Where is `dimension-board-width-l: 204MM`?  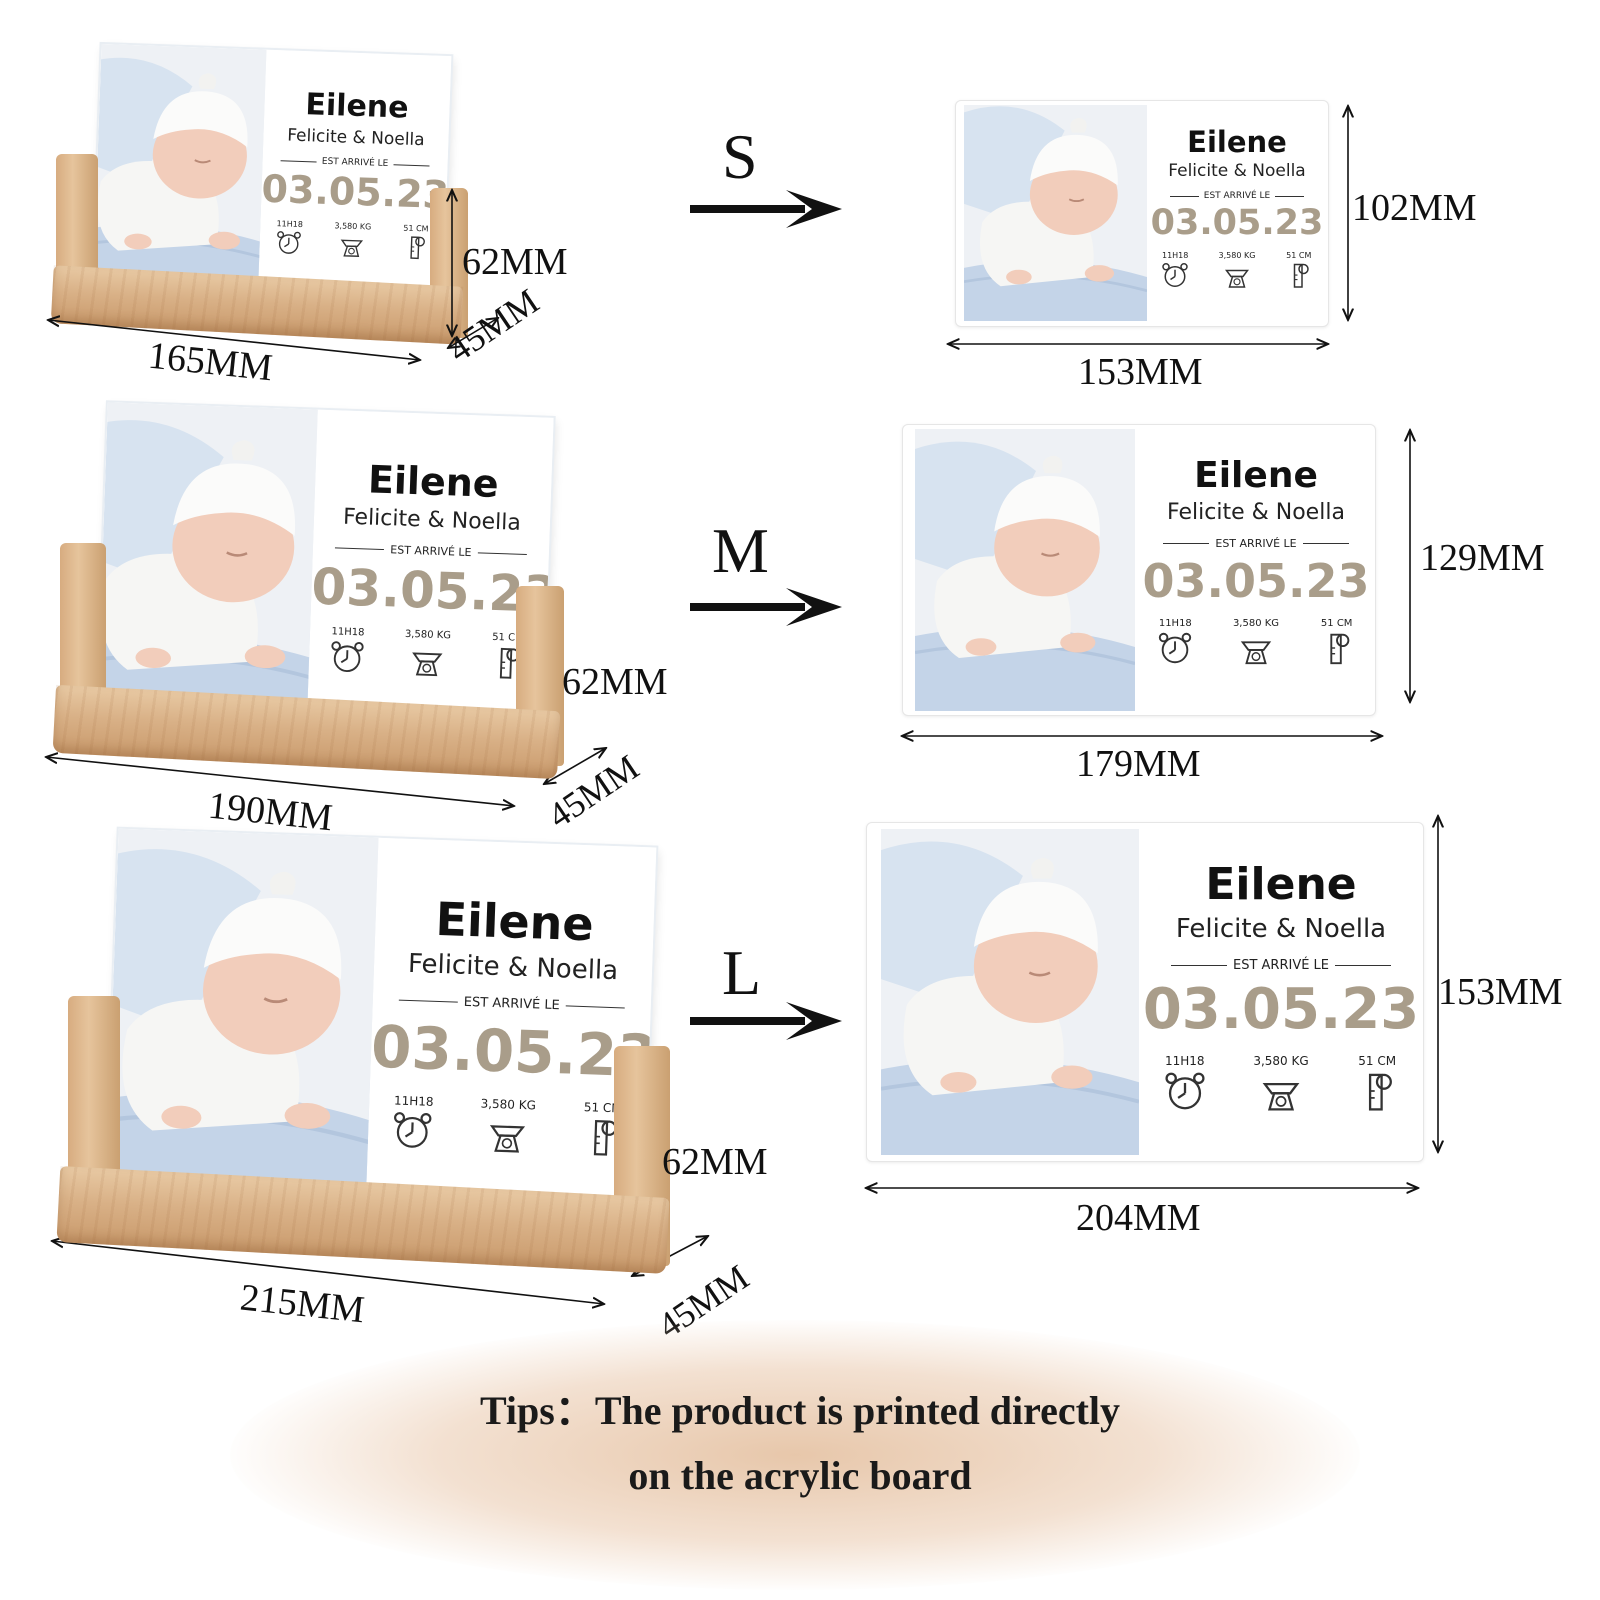 dimension-board-width-l: 204MM is located at coordinates (1138, 1218).